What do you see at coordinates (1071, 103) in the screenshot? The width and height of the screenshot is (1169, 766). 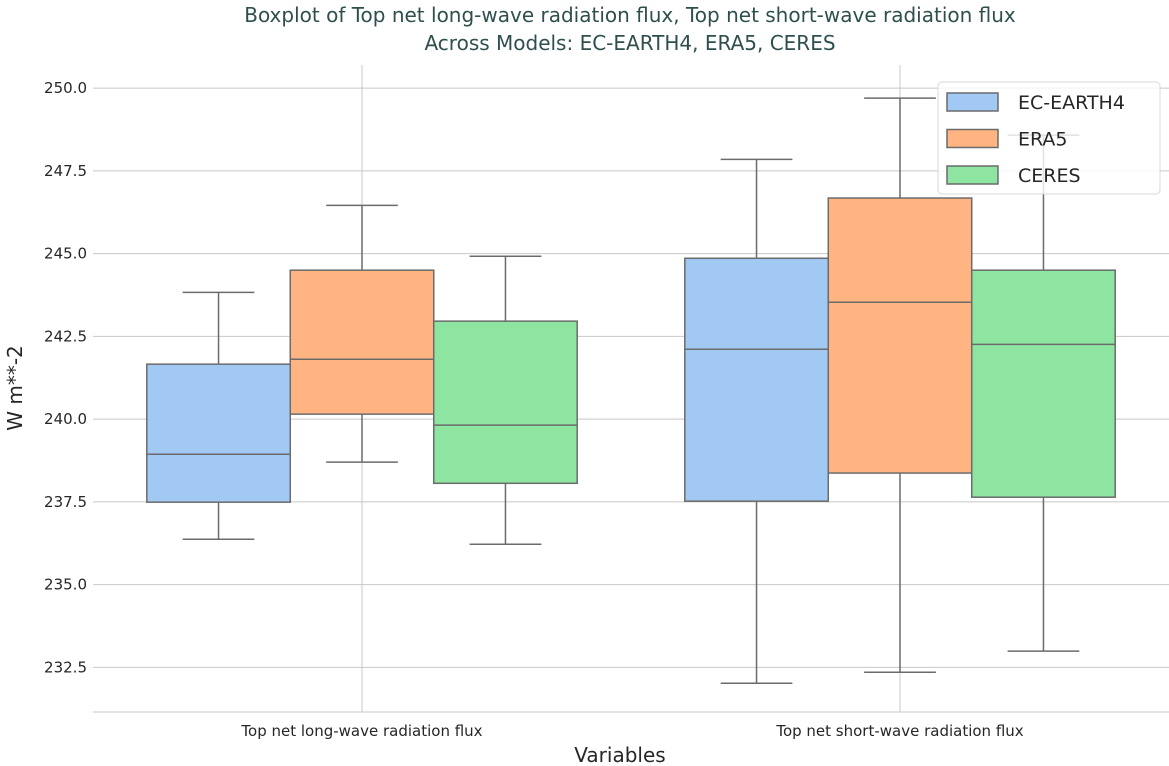 I see `legend-label: EC-EARTH4` at bounding box center [1071, 103].